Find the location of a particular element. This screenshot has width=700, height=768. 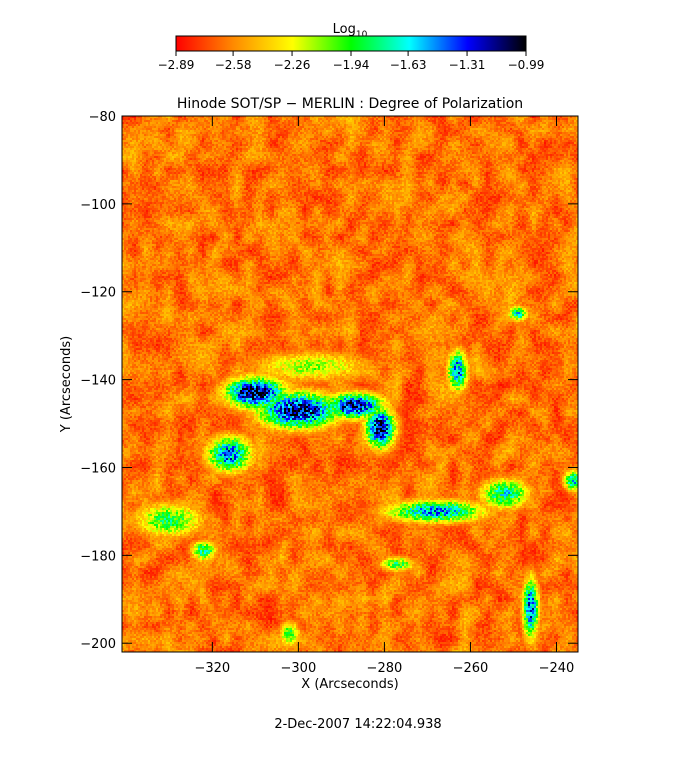

x-tick-label: −280 is located at coordinates (385, 668).